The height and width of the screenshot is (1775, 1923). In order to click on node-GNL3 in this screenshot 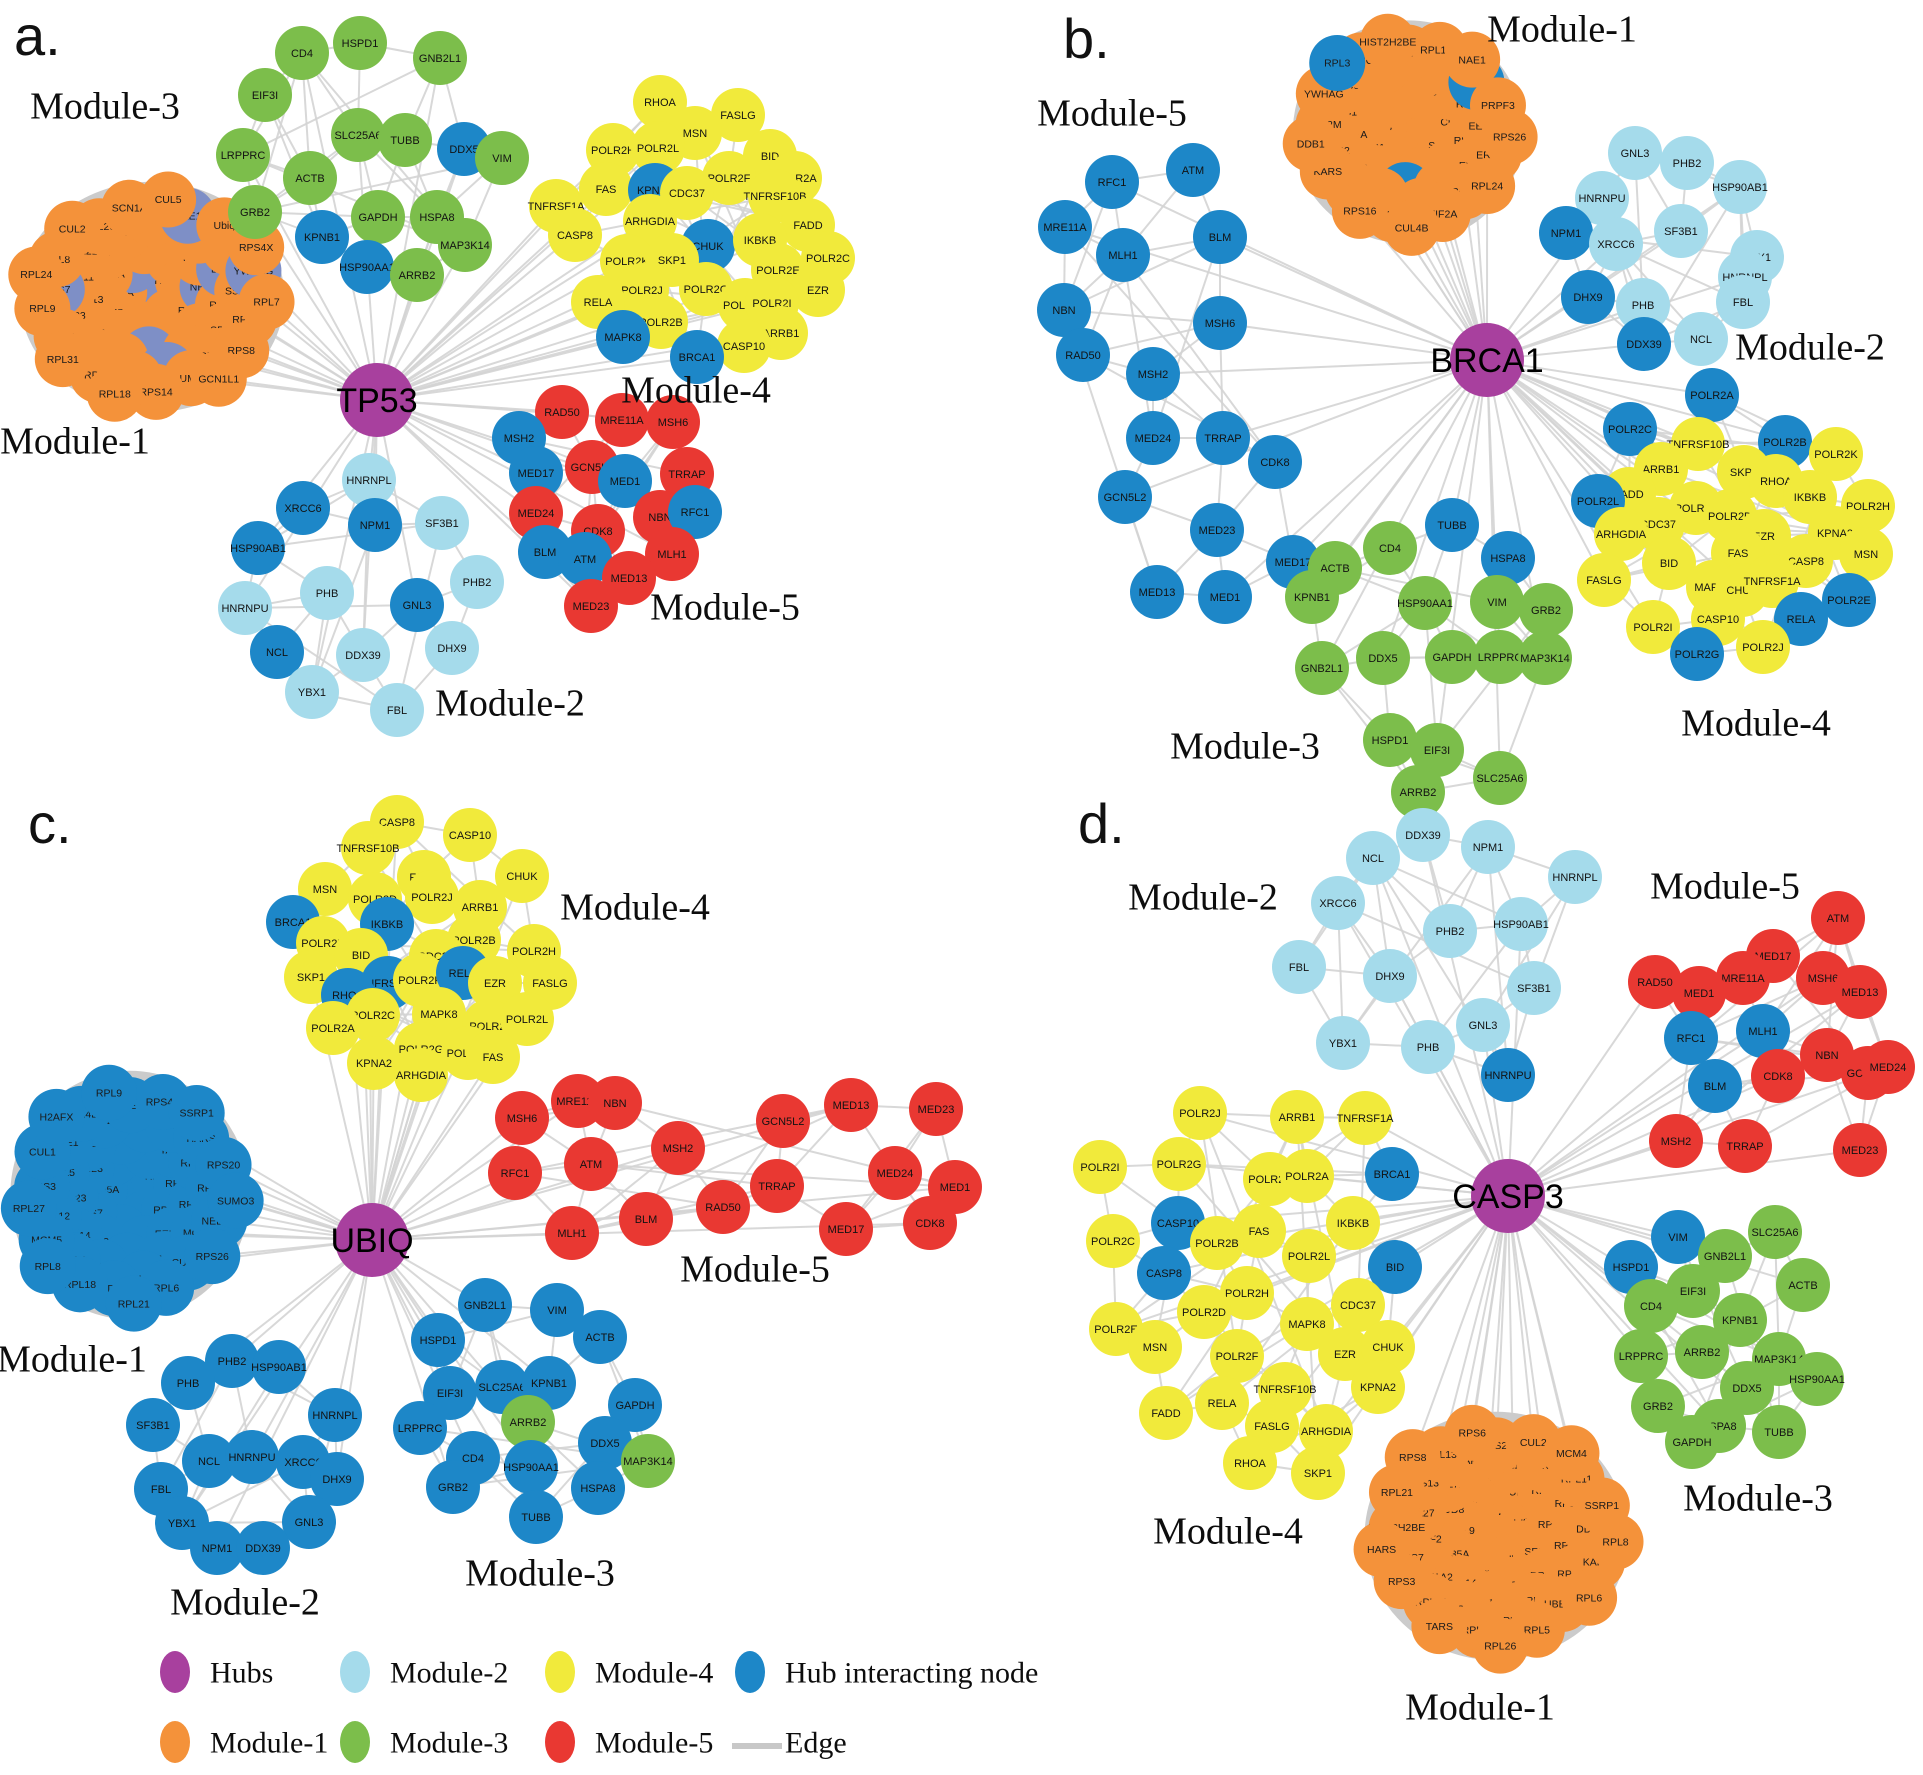, I will do `click(417, 605)`.